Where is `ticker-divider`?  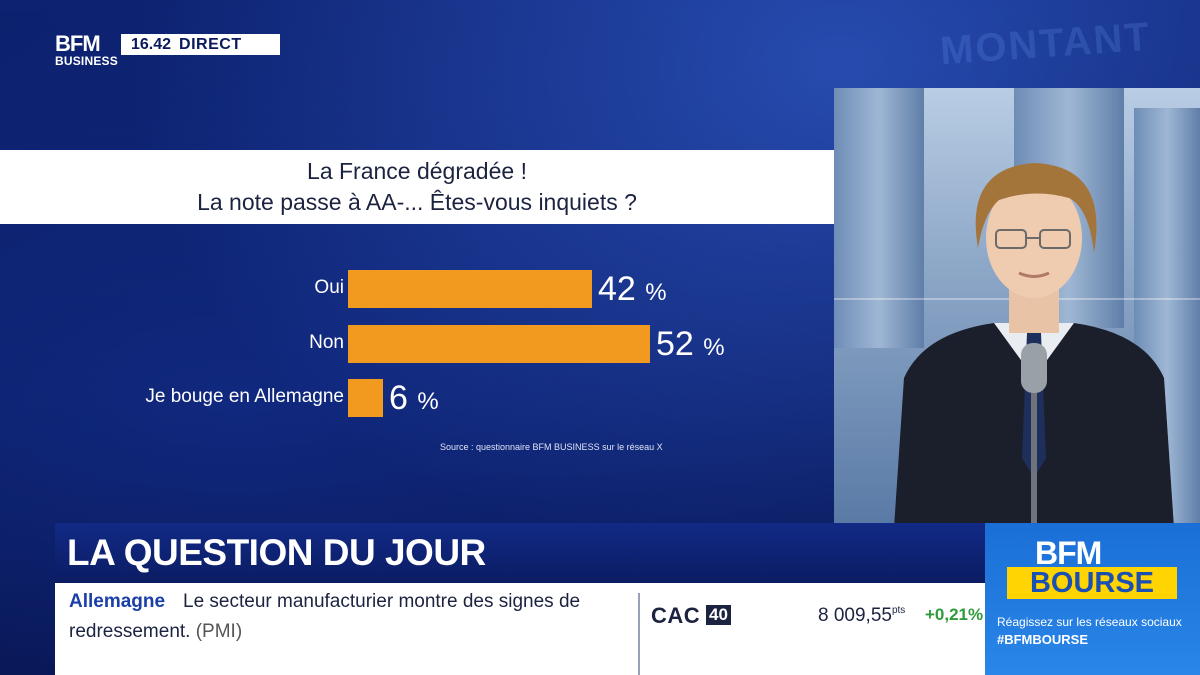
ticker-divider is located at coordinates (639, 634).